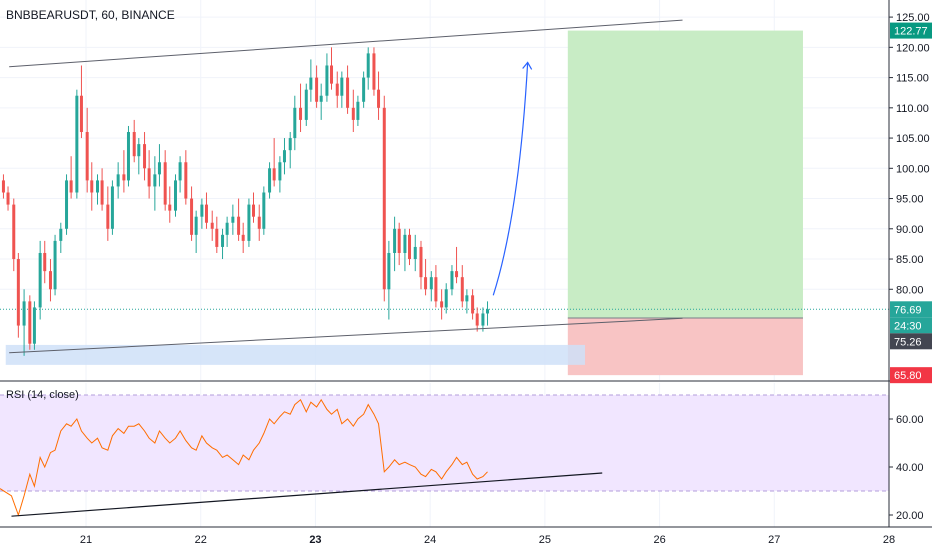 The width and height of the screenshot is (932, 550). What do you see at coordinates (685, 346) in the screenshot?
I see `loss-zone` at bounding box center [685, 346].